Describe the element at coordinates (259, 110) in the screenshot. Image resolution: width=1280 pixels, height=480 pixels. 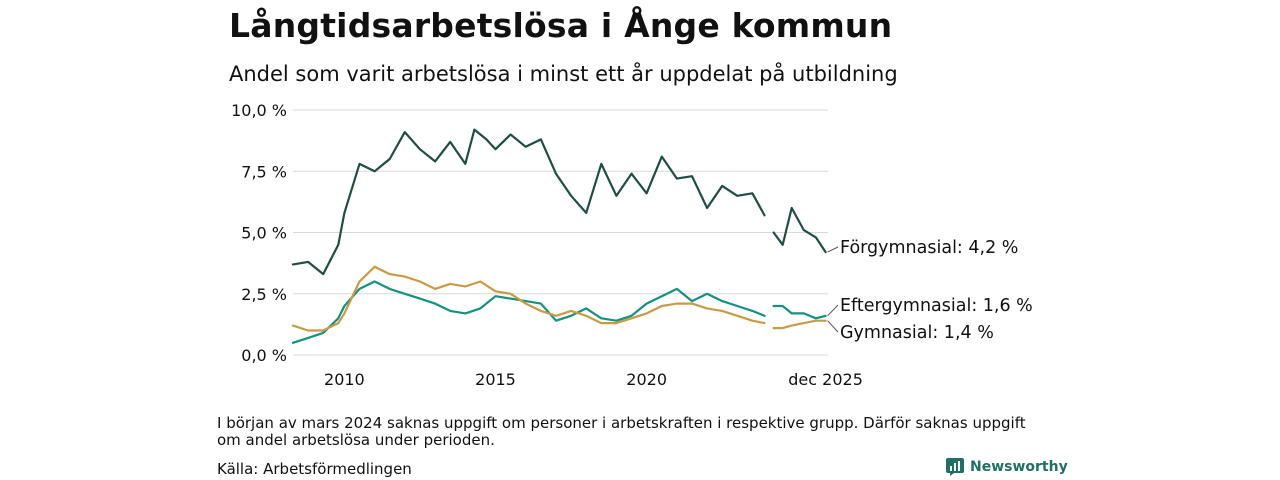
I see `y-tick-label: 10,0 %` at that location.